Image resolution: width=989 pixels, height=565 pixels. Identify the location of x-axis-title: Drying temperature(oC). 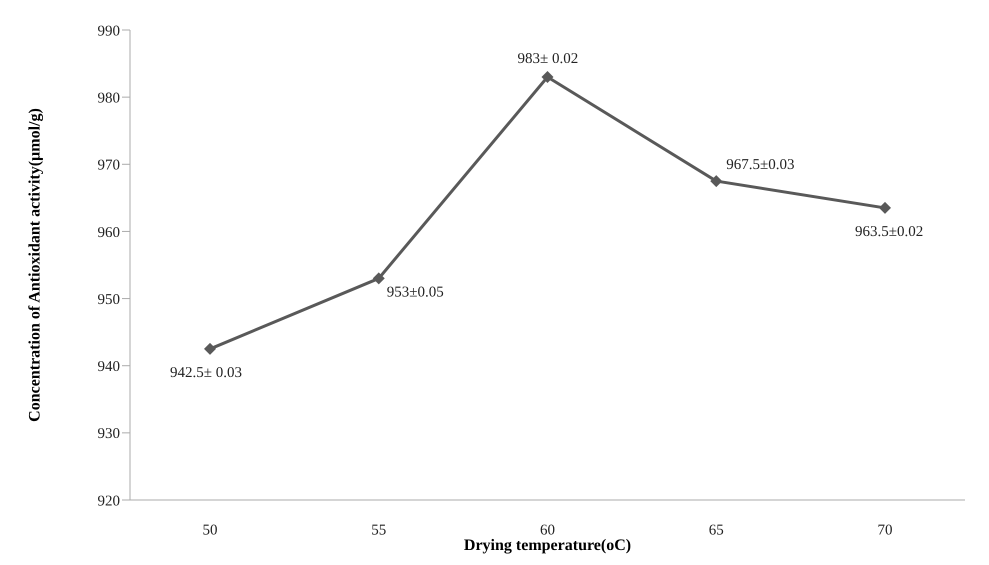
(548, 545).